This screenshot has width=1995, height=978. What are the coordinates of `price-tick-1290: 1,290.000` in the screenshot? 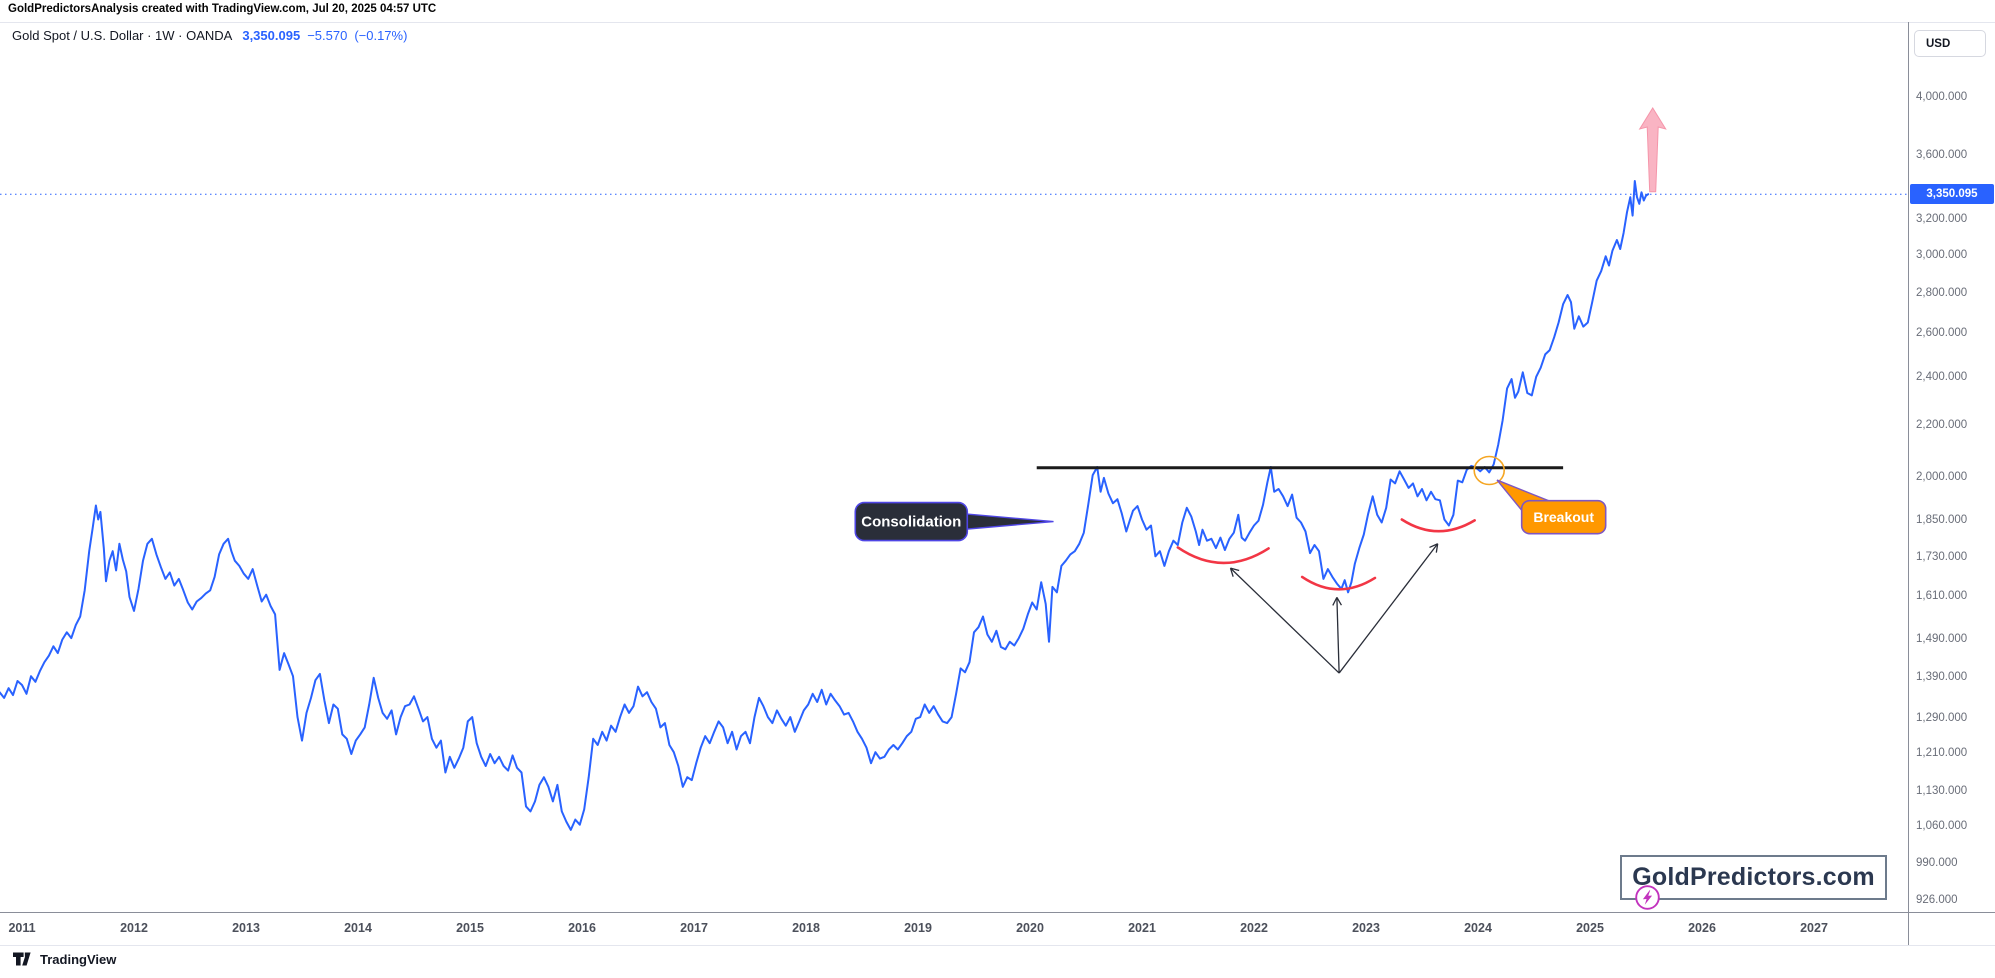 It's located at (1942, 717).